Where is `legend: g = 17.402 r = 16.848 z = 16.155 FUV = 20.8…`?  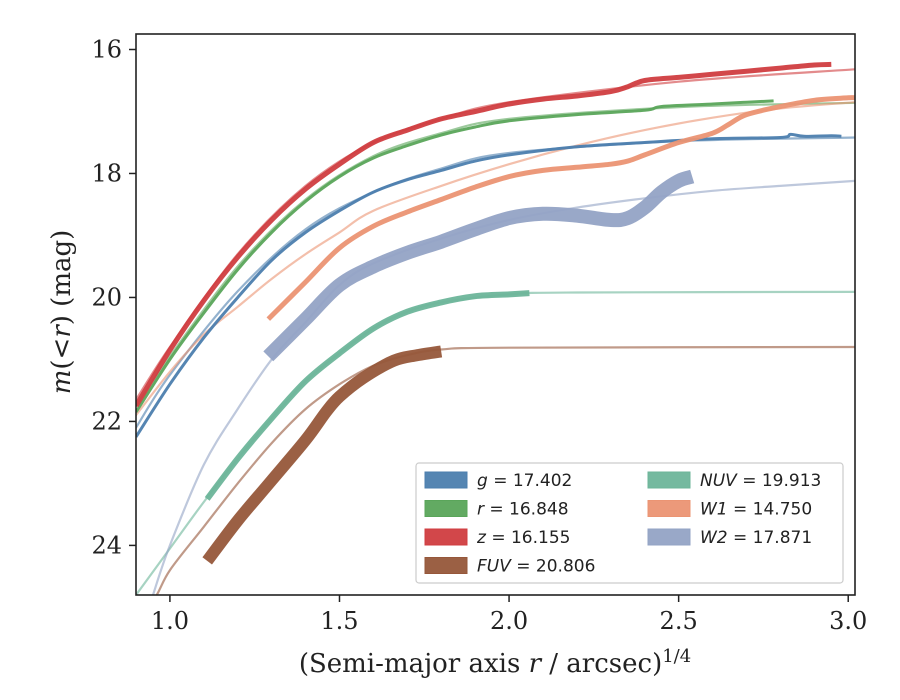
legend: g = 17.402 r = 16.848 z = 16.155 FUV = 20.8… is located at coordinates (629, 523).